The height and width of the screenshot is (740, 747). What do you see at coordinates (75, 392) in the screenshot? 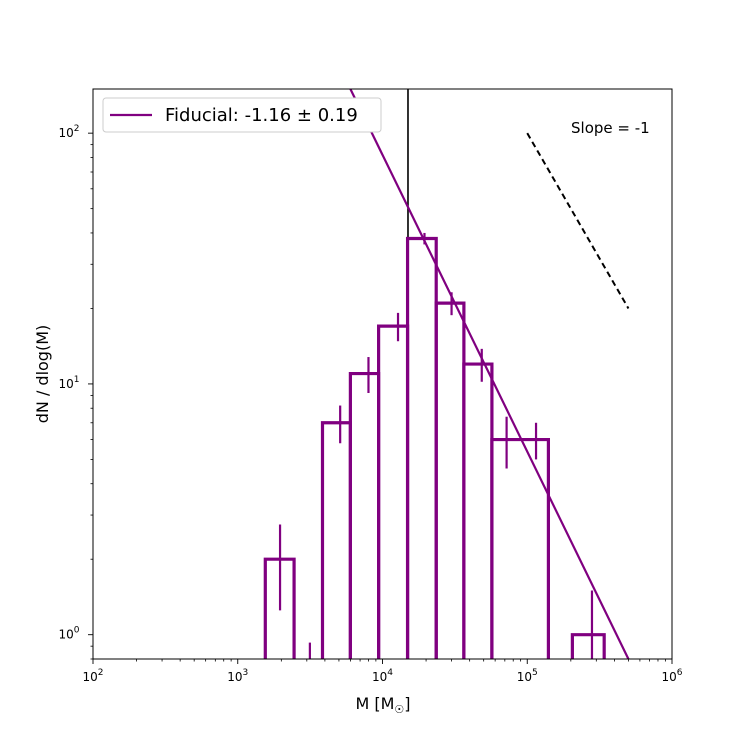
I see `y-axis-ticks: 10⁰ 10¹ 10²` at bounding box center [75, 392].